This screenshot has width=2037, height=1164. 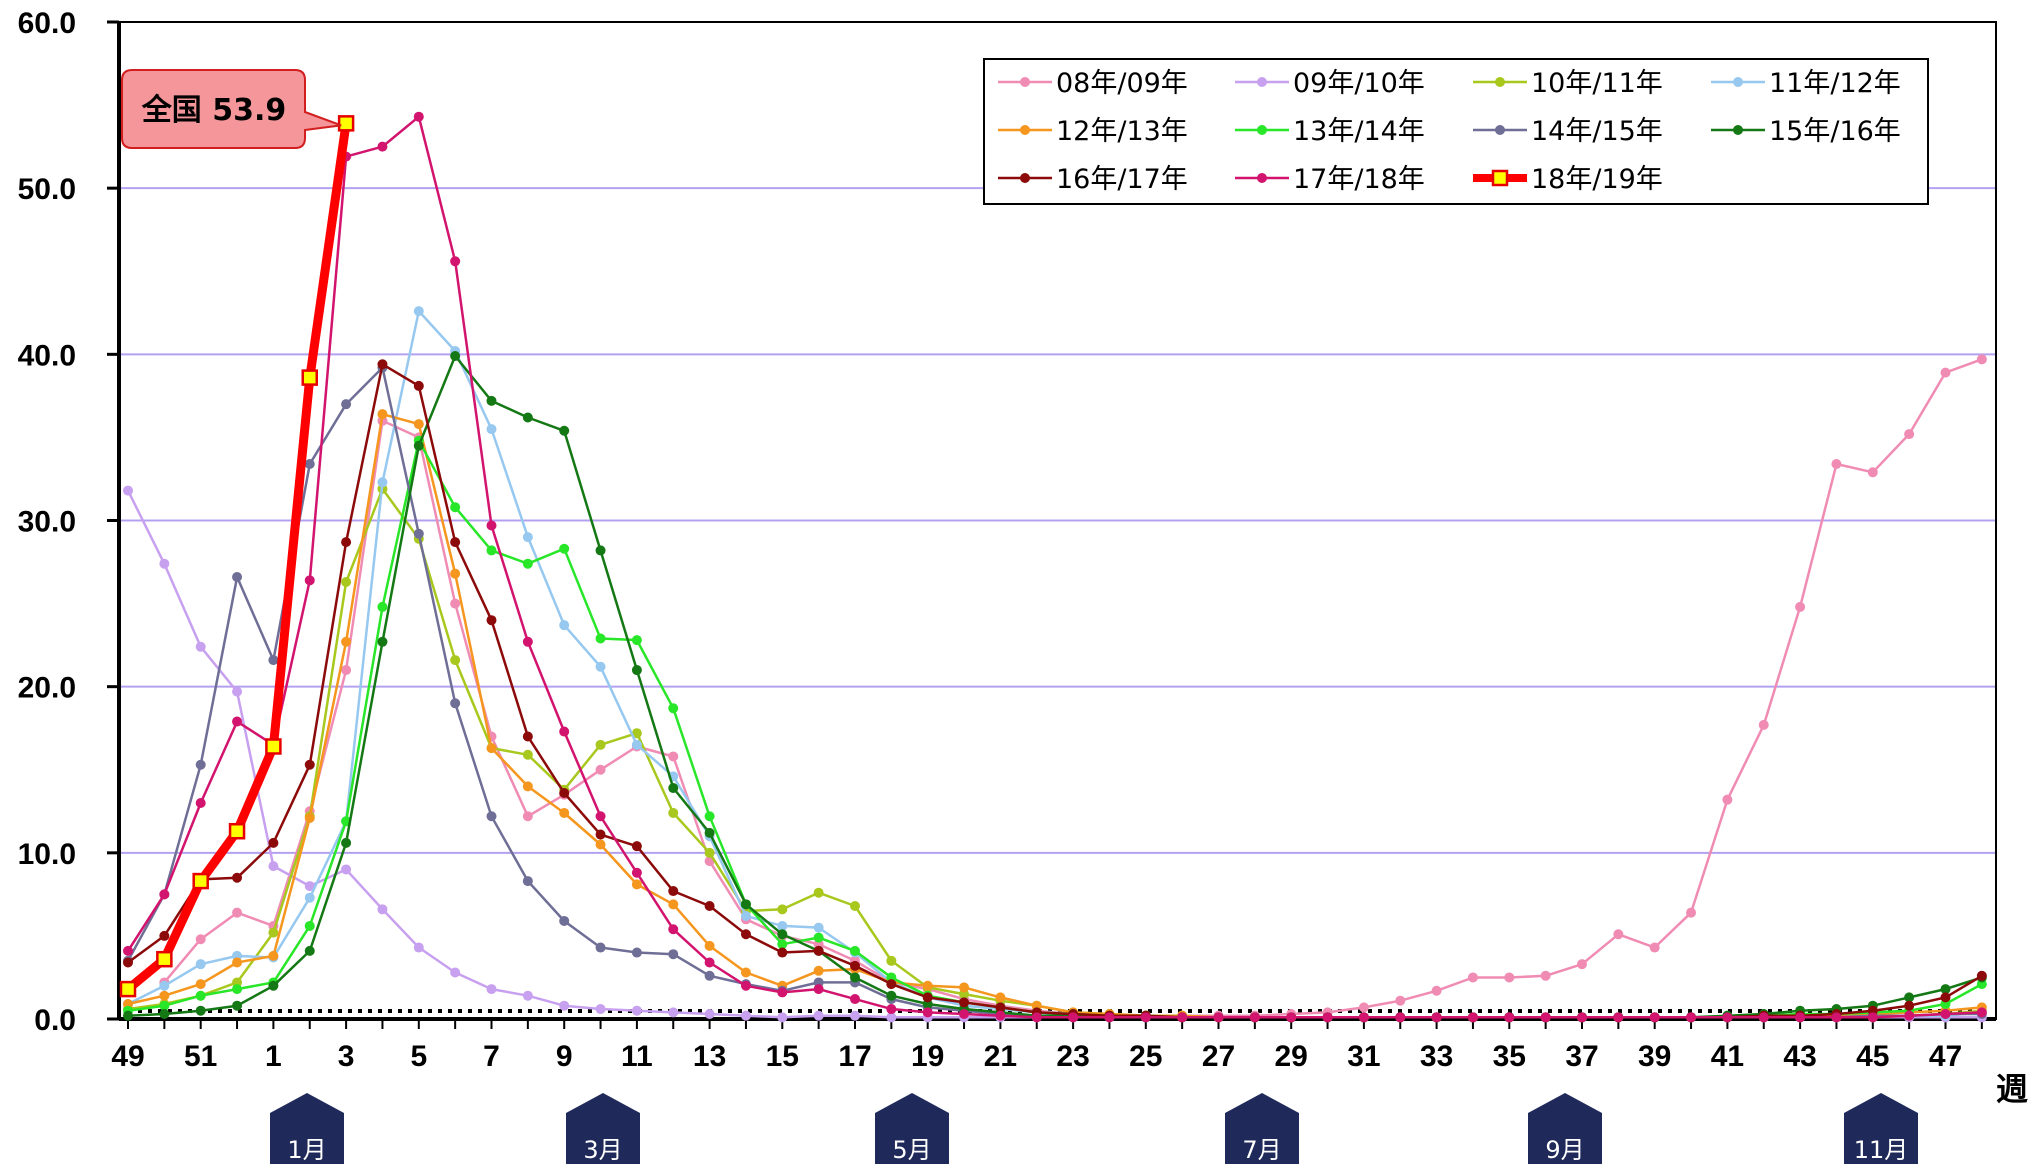 What do you see at coordinates (1145, 1056) in the screenshot?
I see `x-tick-label: 25` at bounding box center [1145, 1056].